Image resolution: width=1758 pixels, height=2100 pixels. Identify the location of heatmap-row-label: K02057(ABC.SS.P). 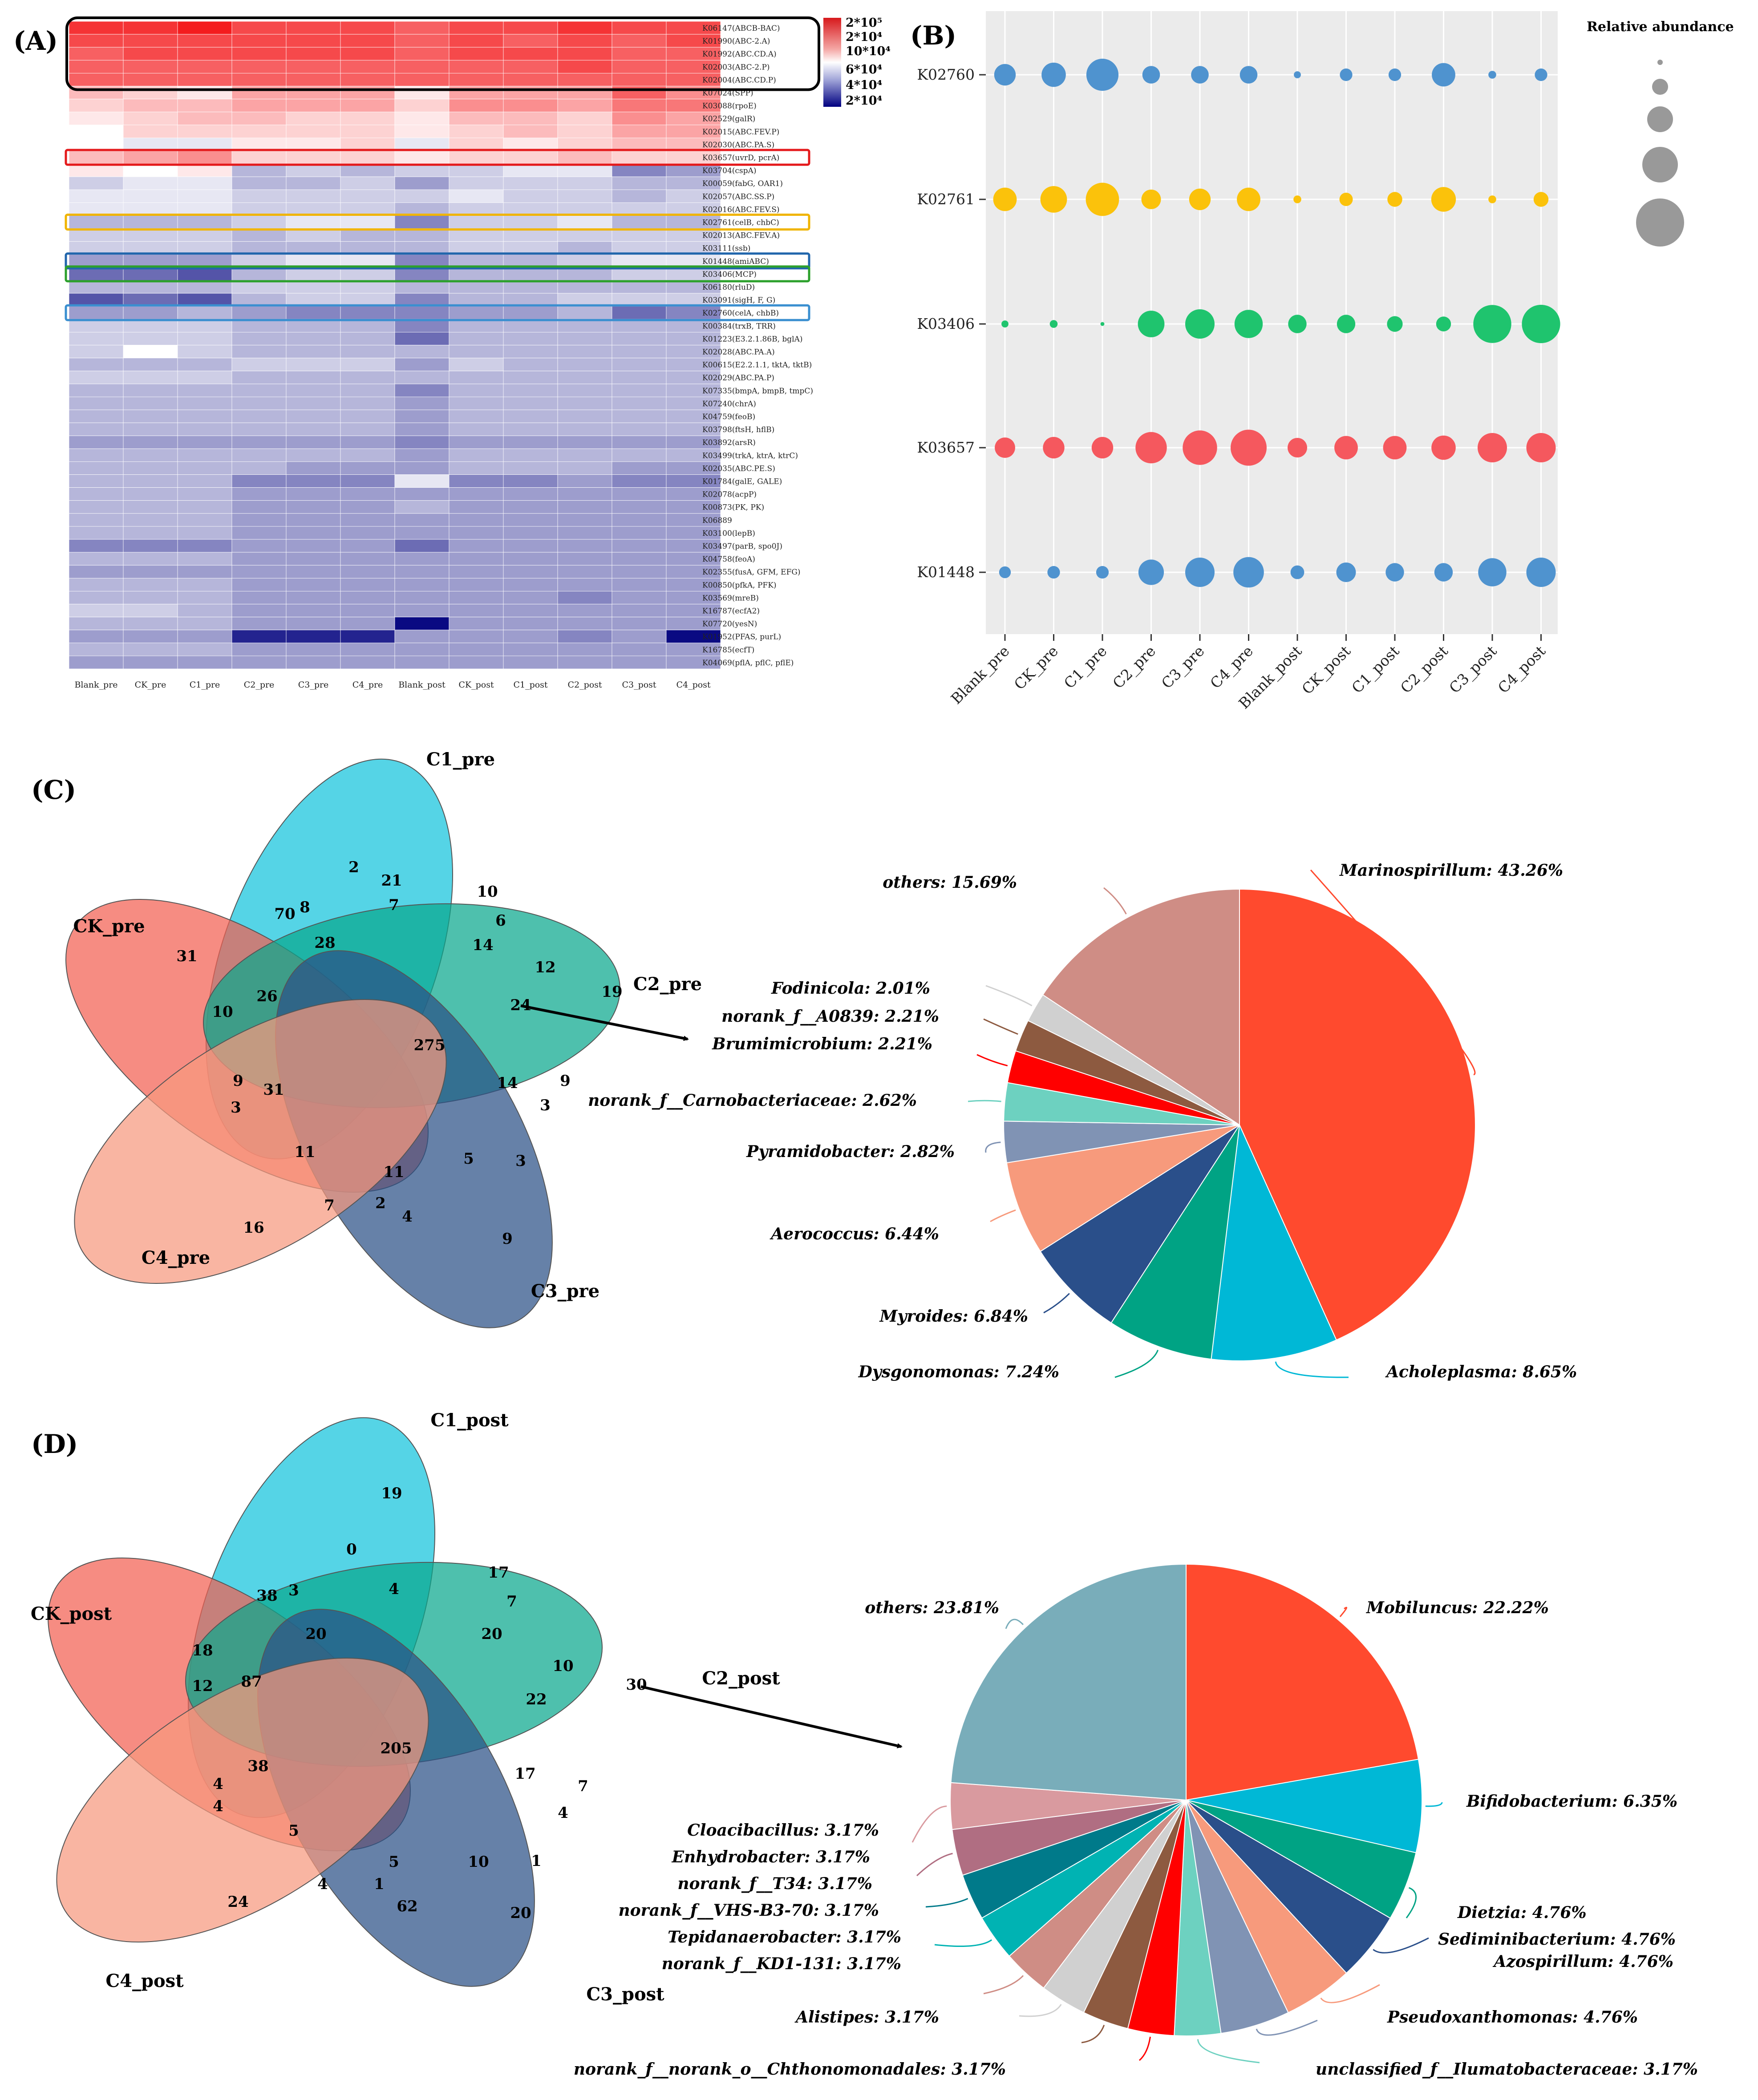
(738, 197).